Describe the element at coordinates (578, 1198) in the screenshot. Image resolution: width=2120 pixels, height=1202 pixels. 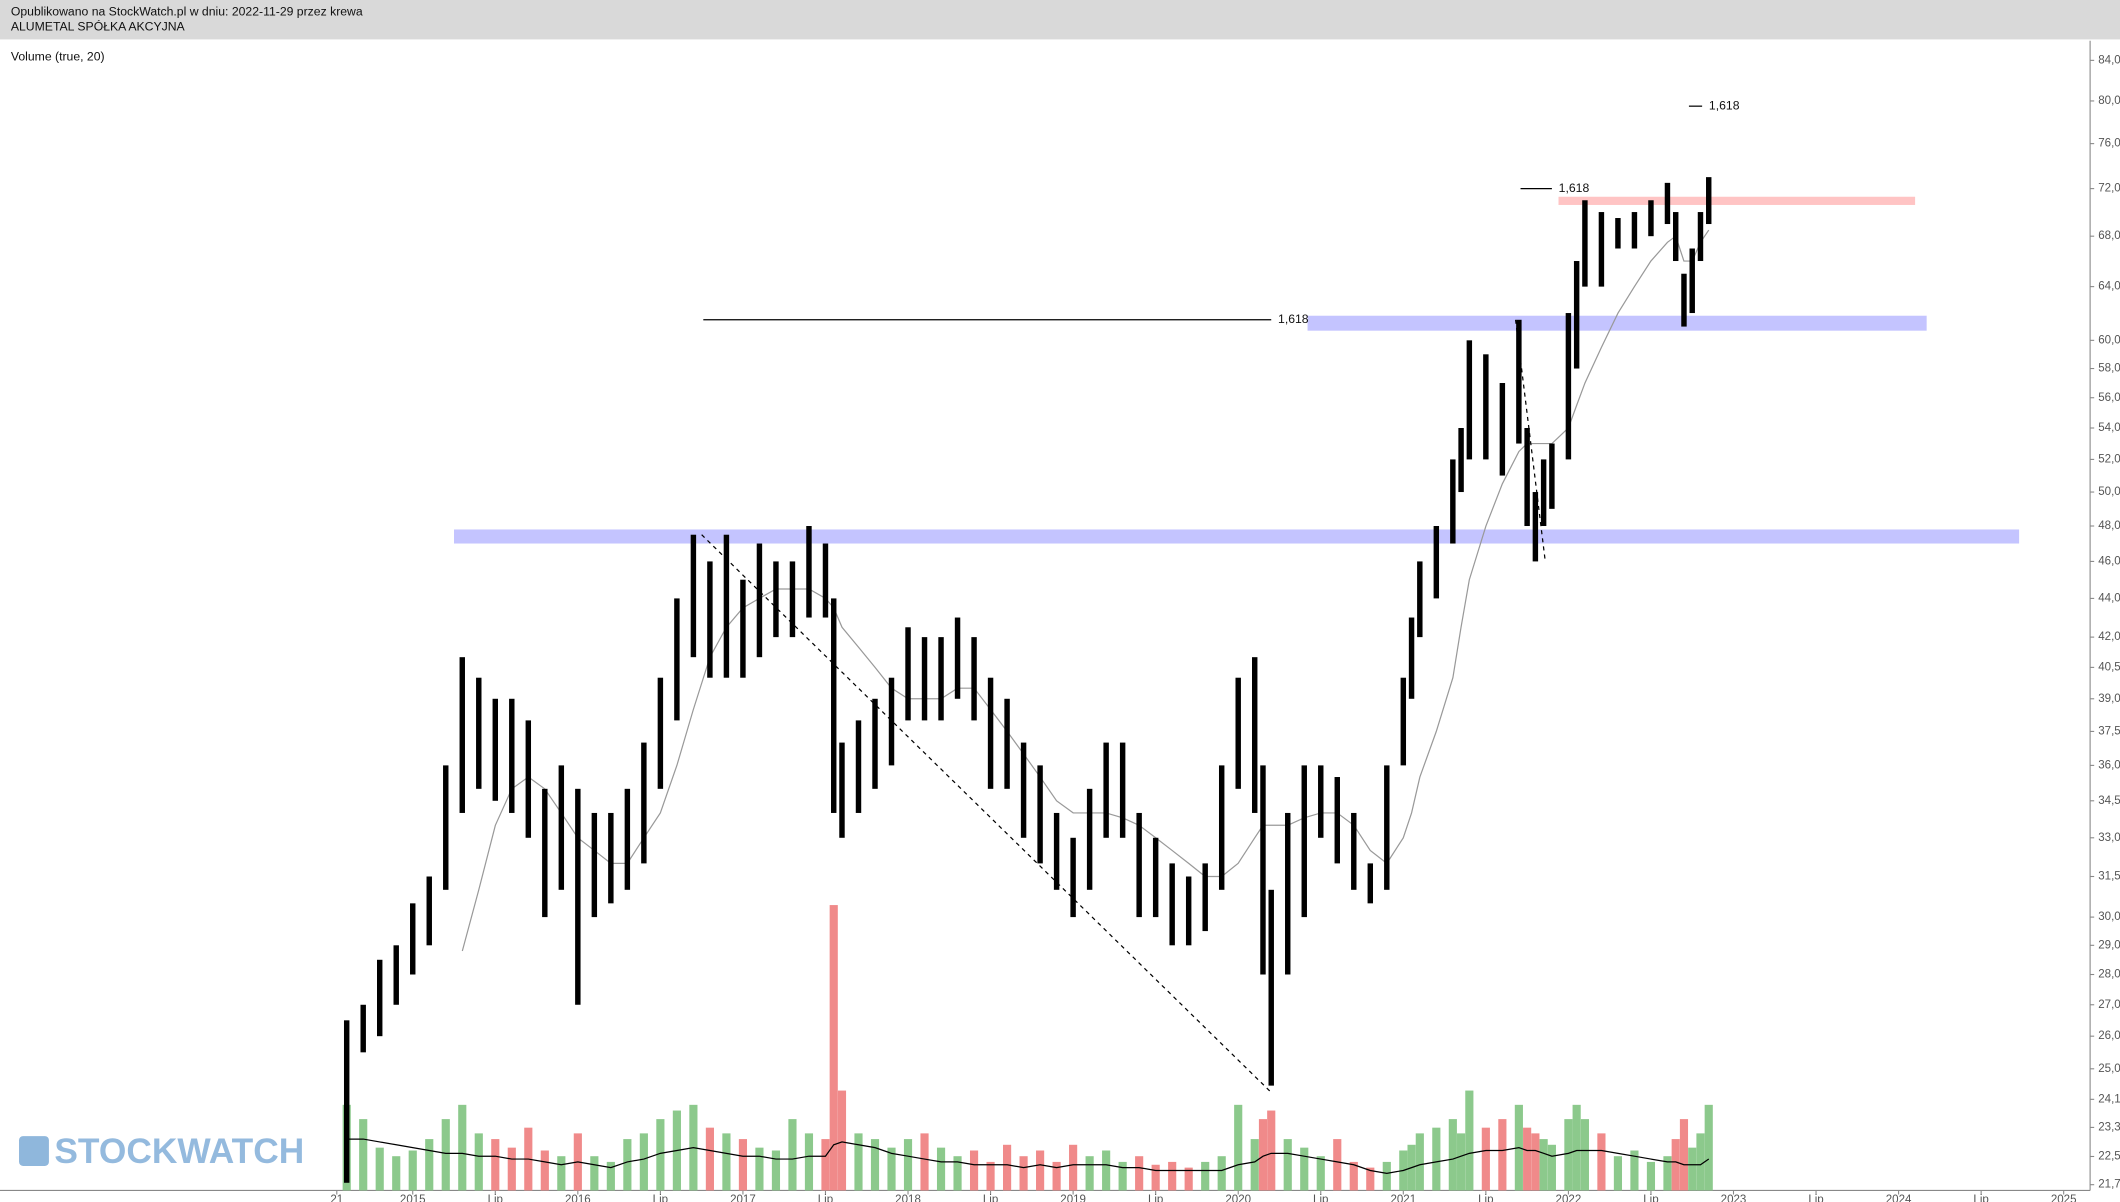
I see `x-tick-label: 2016` at that location.